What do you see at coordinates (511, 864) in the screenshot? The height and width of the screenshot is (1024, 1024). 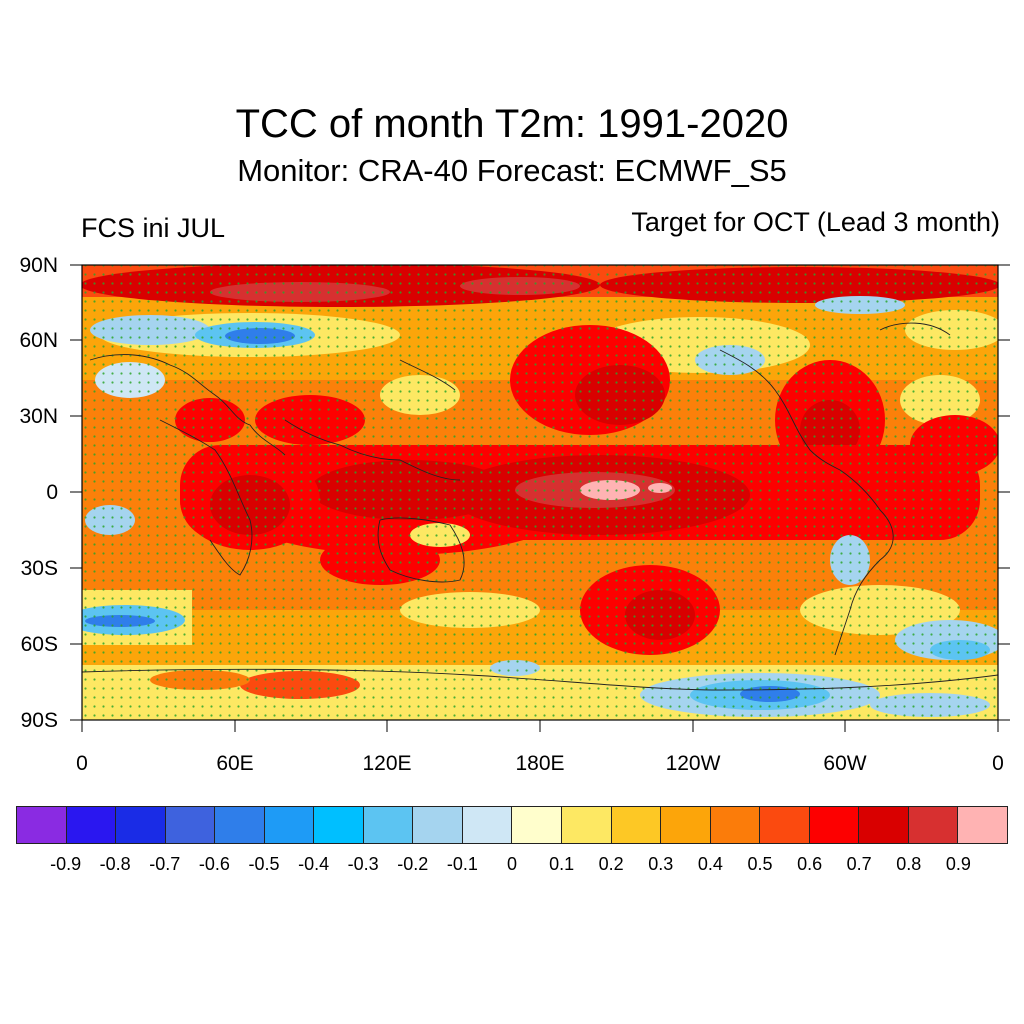 I see `colorbar-label: 0` at bounding box center [511, 864].